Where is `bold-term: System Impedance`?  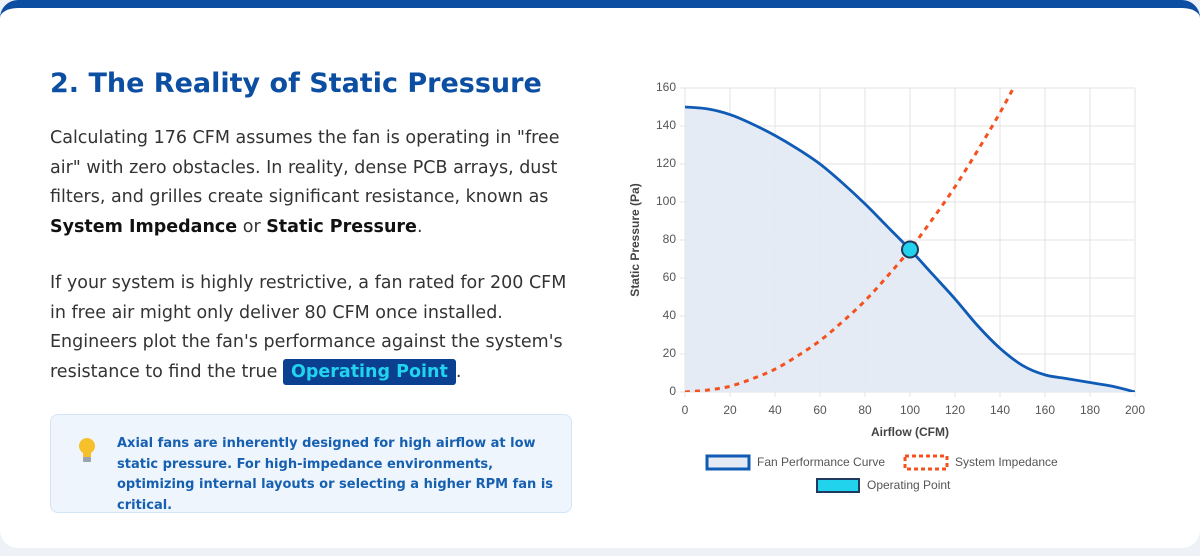 bold-term: System Impedance is located at coordinates (144, 226).